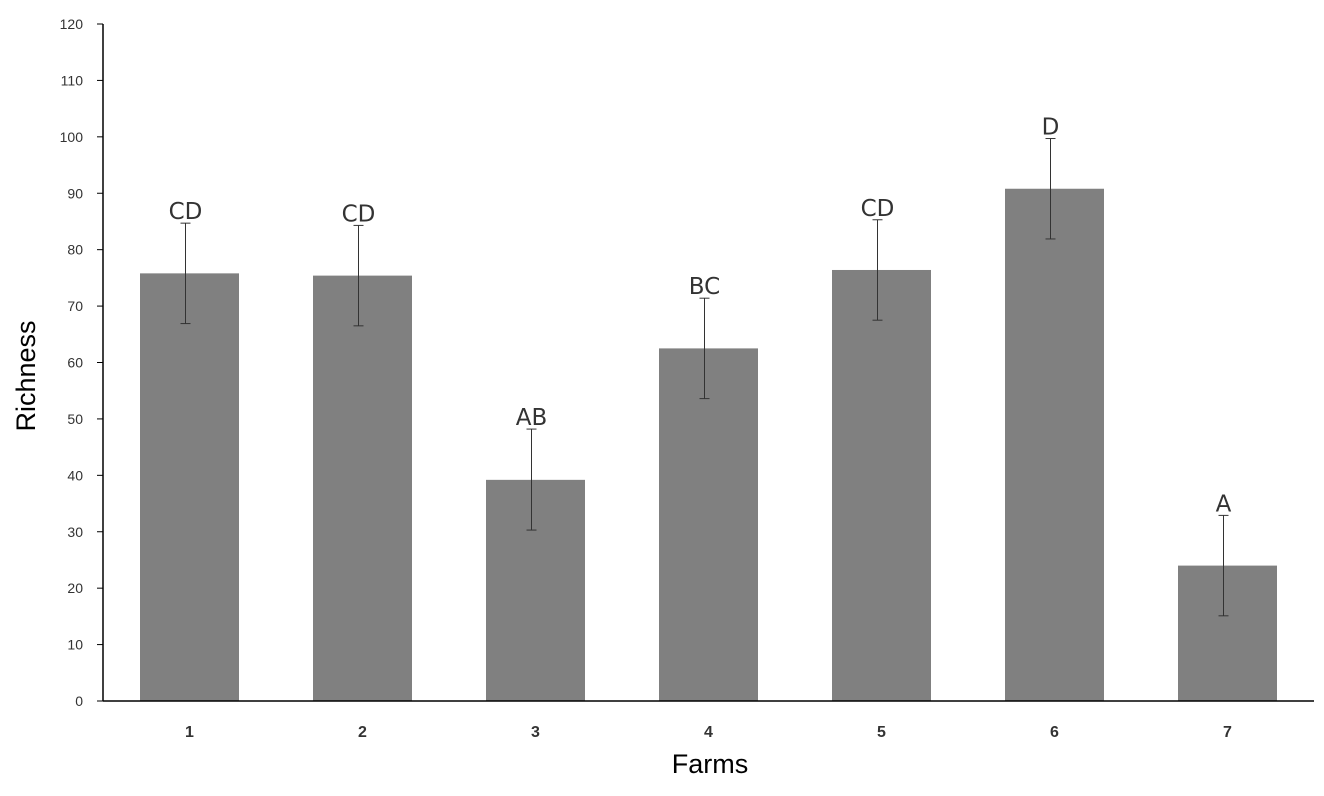 This screenshot has width=1324, height=796. Describe the element at coordinates (1224, 504) in the screenshot. I see `significance-label-farm-7: A` at that location.